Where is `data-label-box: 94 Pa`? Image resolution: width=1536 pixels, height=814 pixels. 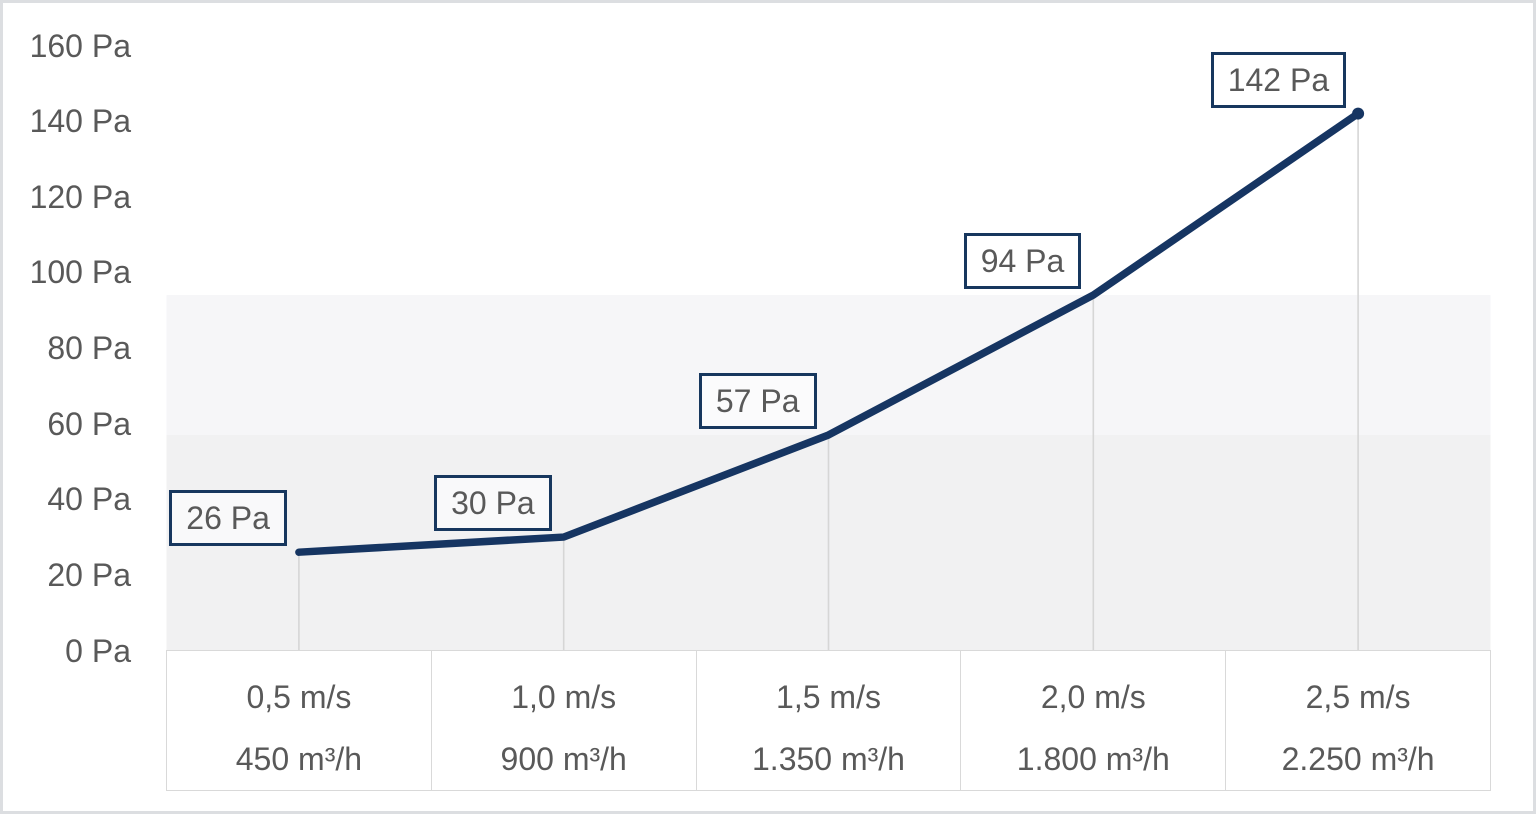 data-label-box: 94 Pa is located at coordinates (1022, 261).